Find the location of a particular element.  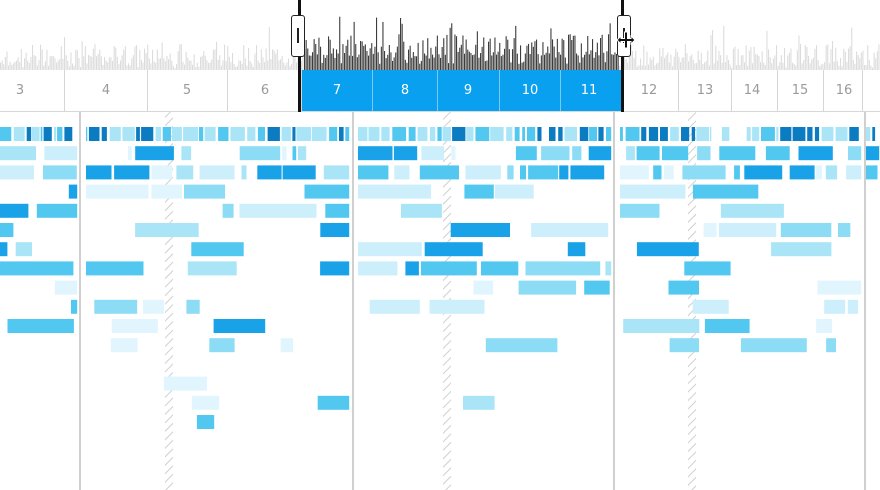

timeline-tick-9: 9 is located at coordinates (468, 90).